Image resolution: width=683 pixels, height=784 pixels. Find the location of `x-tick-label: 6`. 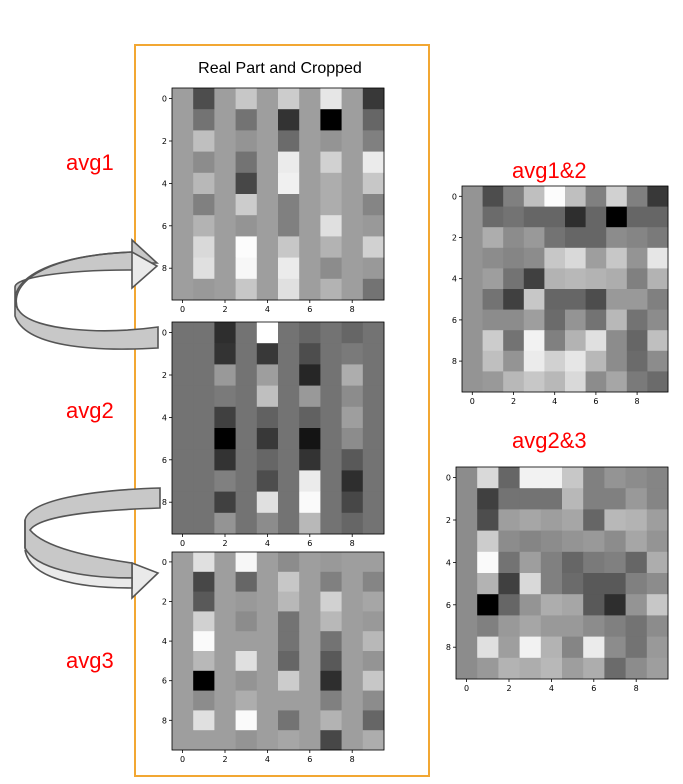

x-tick-label: 6 is located at coordinates (309, 543).